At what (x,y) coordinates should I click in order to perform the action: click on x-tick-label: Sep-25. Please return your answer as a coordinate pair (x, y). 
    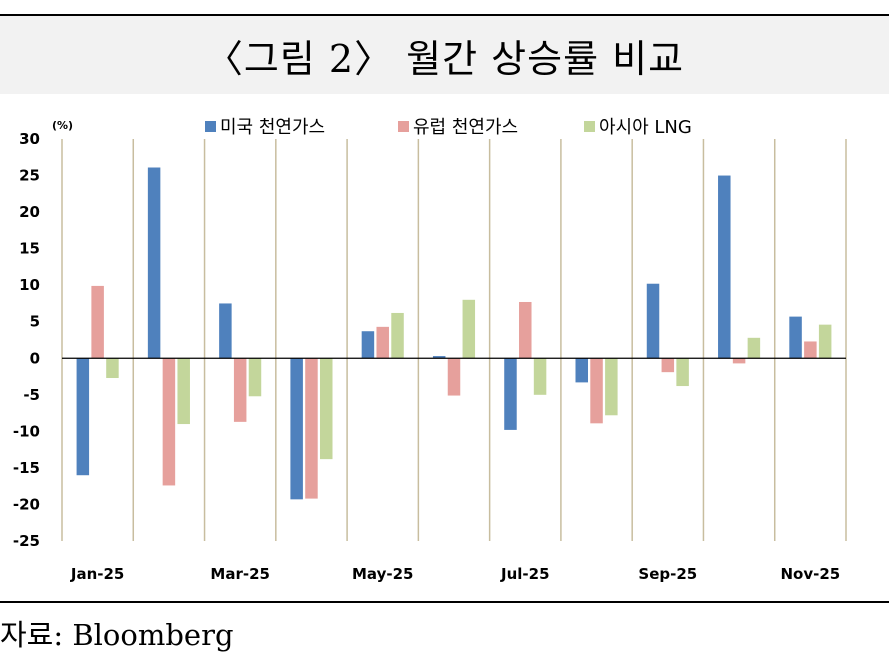
    Looking at the image, I should click on (667, 574).